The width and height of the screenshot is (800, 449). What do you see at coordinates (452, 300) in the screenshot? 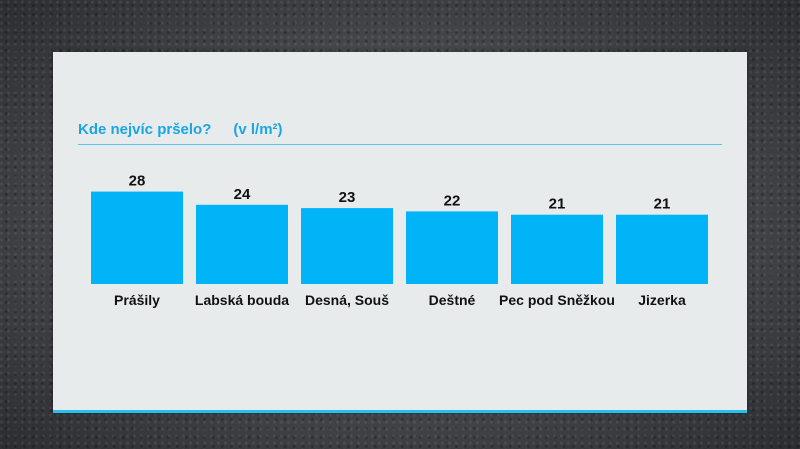
I see `category-label: Deštné` at bounding box center [452, 300].